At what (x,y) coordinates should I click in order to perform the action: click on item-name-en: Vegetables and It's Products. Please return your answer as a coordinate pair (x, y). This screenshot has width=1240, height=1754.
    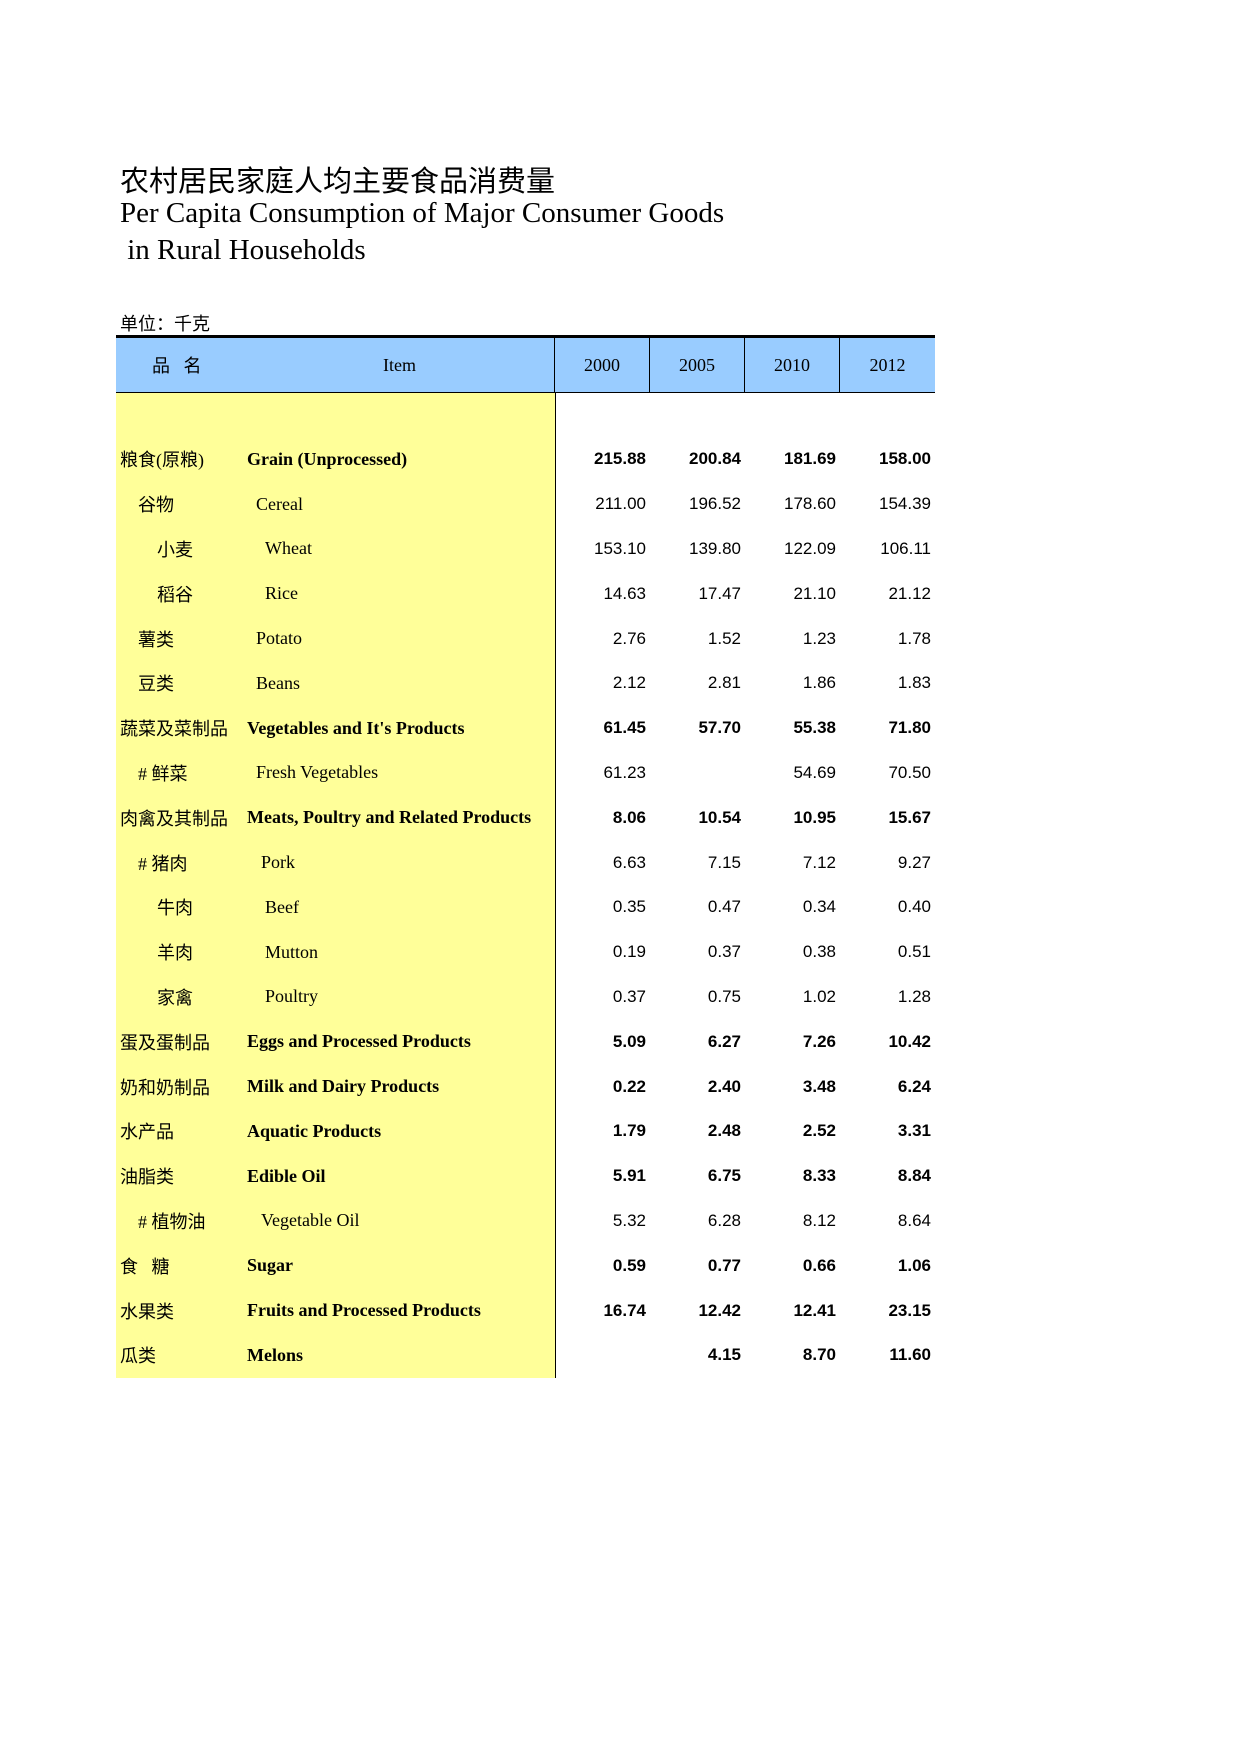
    Looking at the image, I should click on (356, 727).